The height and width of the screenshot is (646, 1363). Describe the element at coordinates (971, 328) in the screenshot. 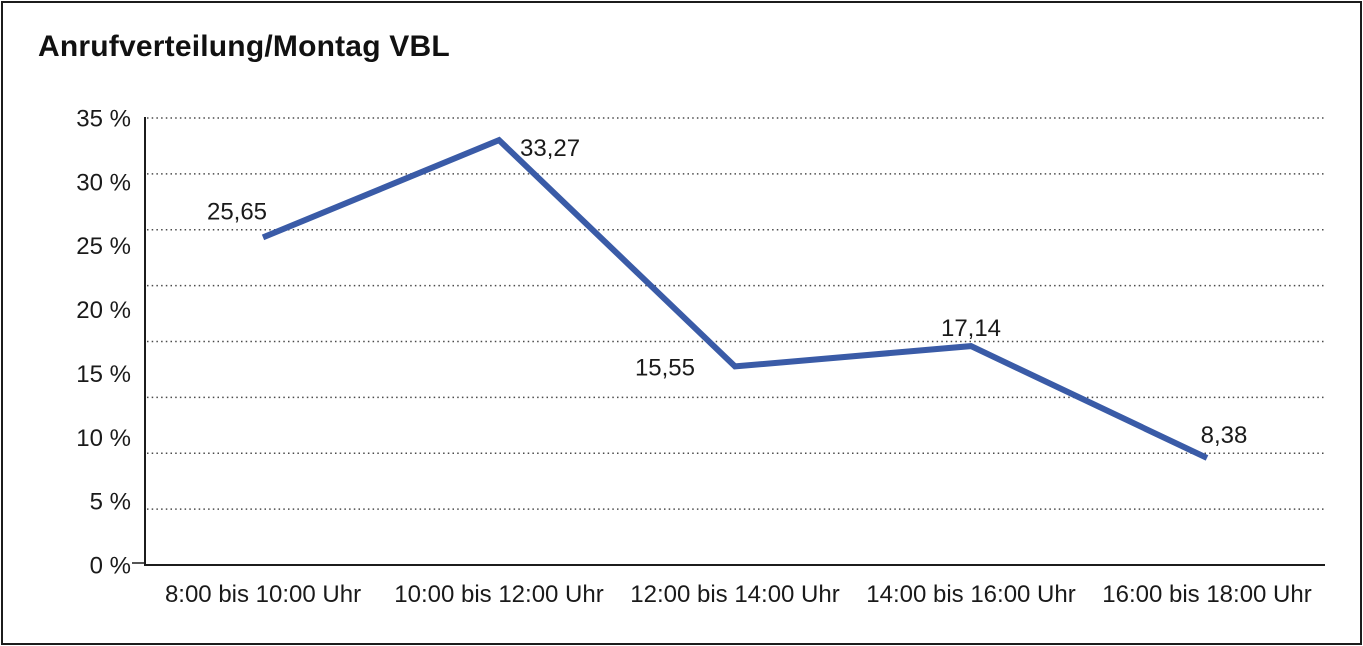

I see `data-point-label: 17,14` at that location.